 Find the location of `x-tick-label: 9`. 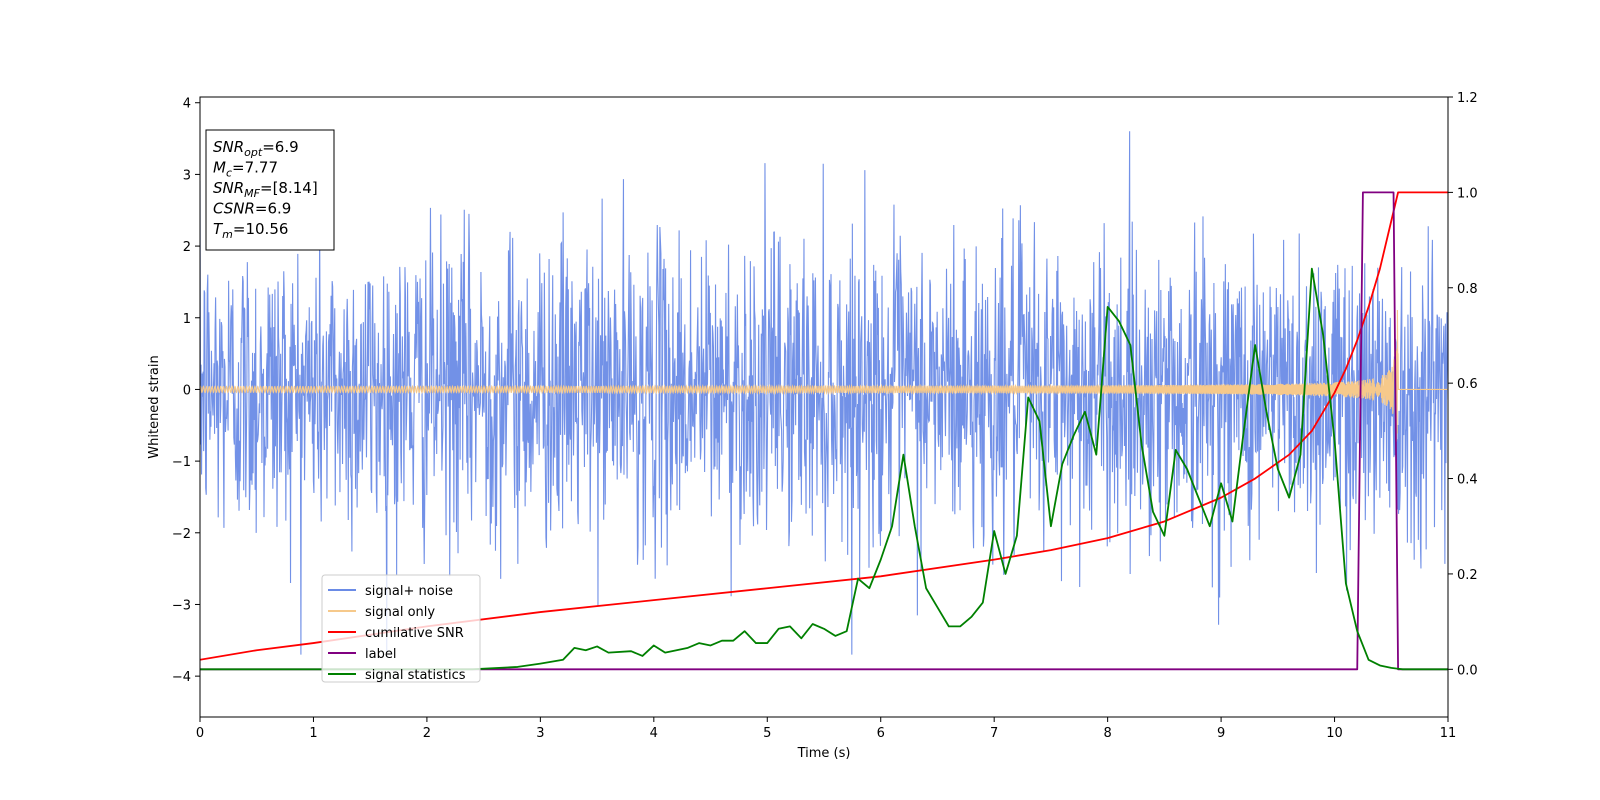

x-tick-label: 9 is located at coordinates (1221, 733).